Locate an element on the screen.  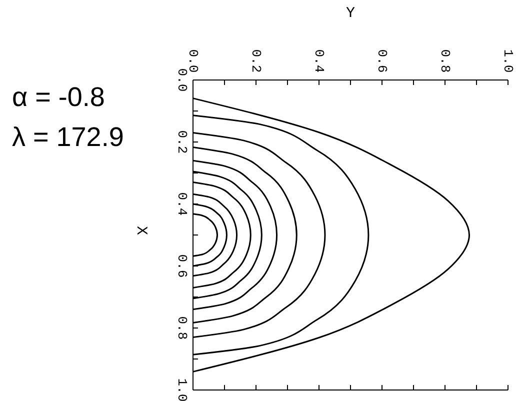
y-tick-label: 0.4 is located at coordinates (182, 204).